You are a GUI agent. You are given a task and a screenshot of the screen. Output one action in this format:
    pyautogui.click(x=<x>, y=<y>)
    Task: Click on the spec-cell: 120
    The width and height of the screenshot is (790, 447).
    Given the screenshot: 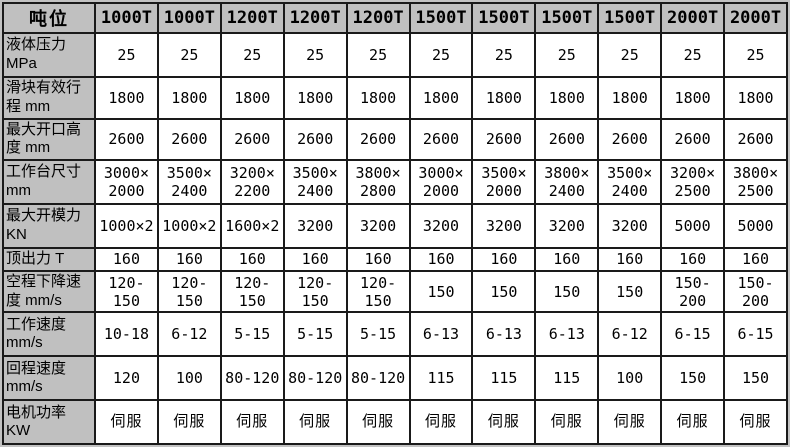 What is the action you would take?
    pyautogui.click(x=126, y=378)
    